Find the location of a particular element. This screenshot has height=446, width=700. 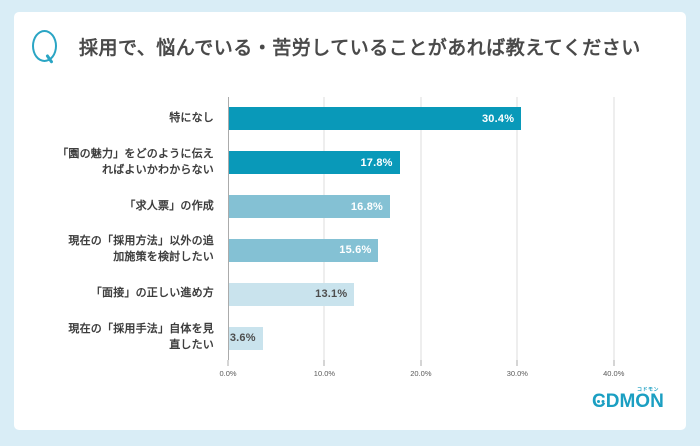

bar-row: 30.4% is located at coordinates (445, 119).